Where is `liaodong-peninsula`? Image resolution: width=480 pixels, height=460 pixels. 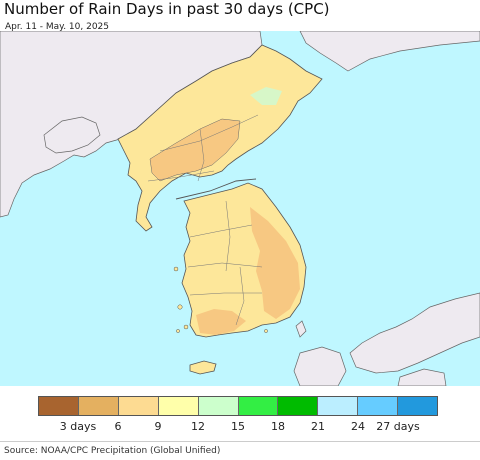 liaodong-peninsula is located at coordinates (72, 135).